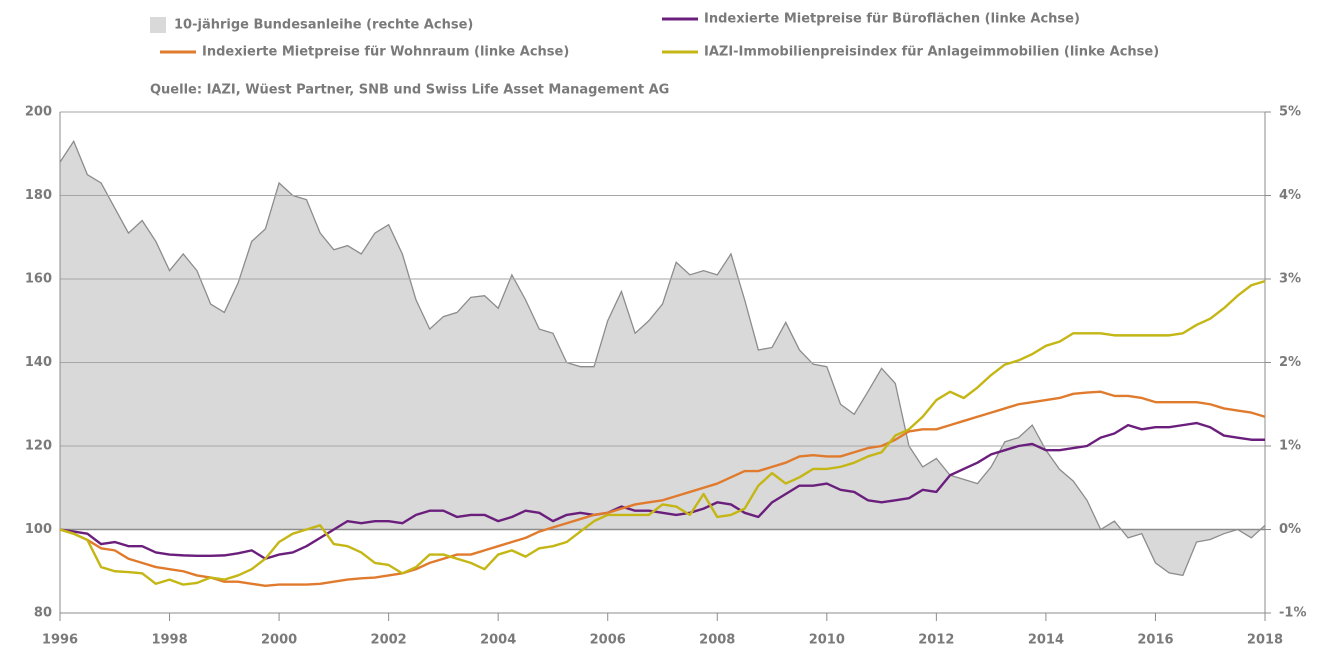 This screenshot has width=1338, height=651. Describe the element at coordinates (389, 640) in the screenshot. I see `x-tick-label: 2002` at that location.